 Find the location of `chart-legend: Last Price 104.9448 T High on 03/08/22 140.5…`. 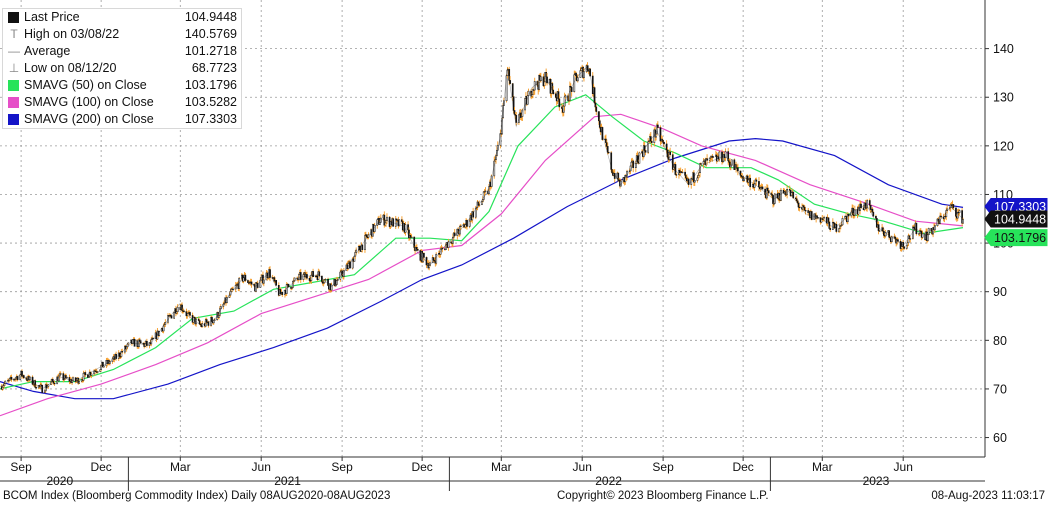

chart-legend: Last Price 104.9448 T High on 03/08/22 140.5… is located at coordinates (122, 68).